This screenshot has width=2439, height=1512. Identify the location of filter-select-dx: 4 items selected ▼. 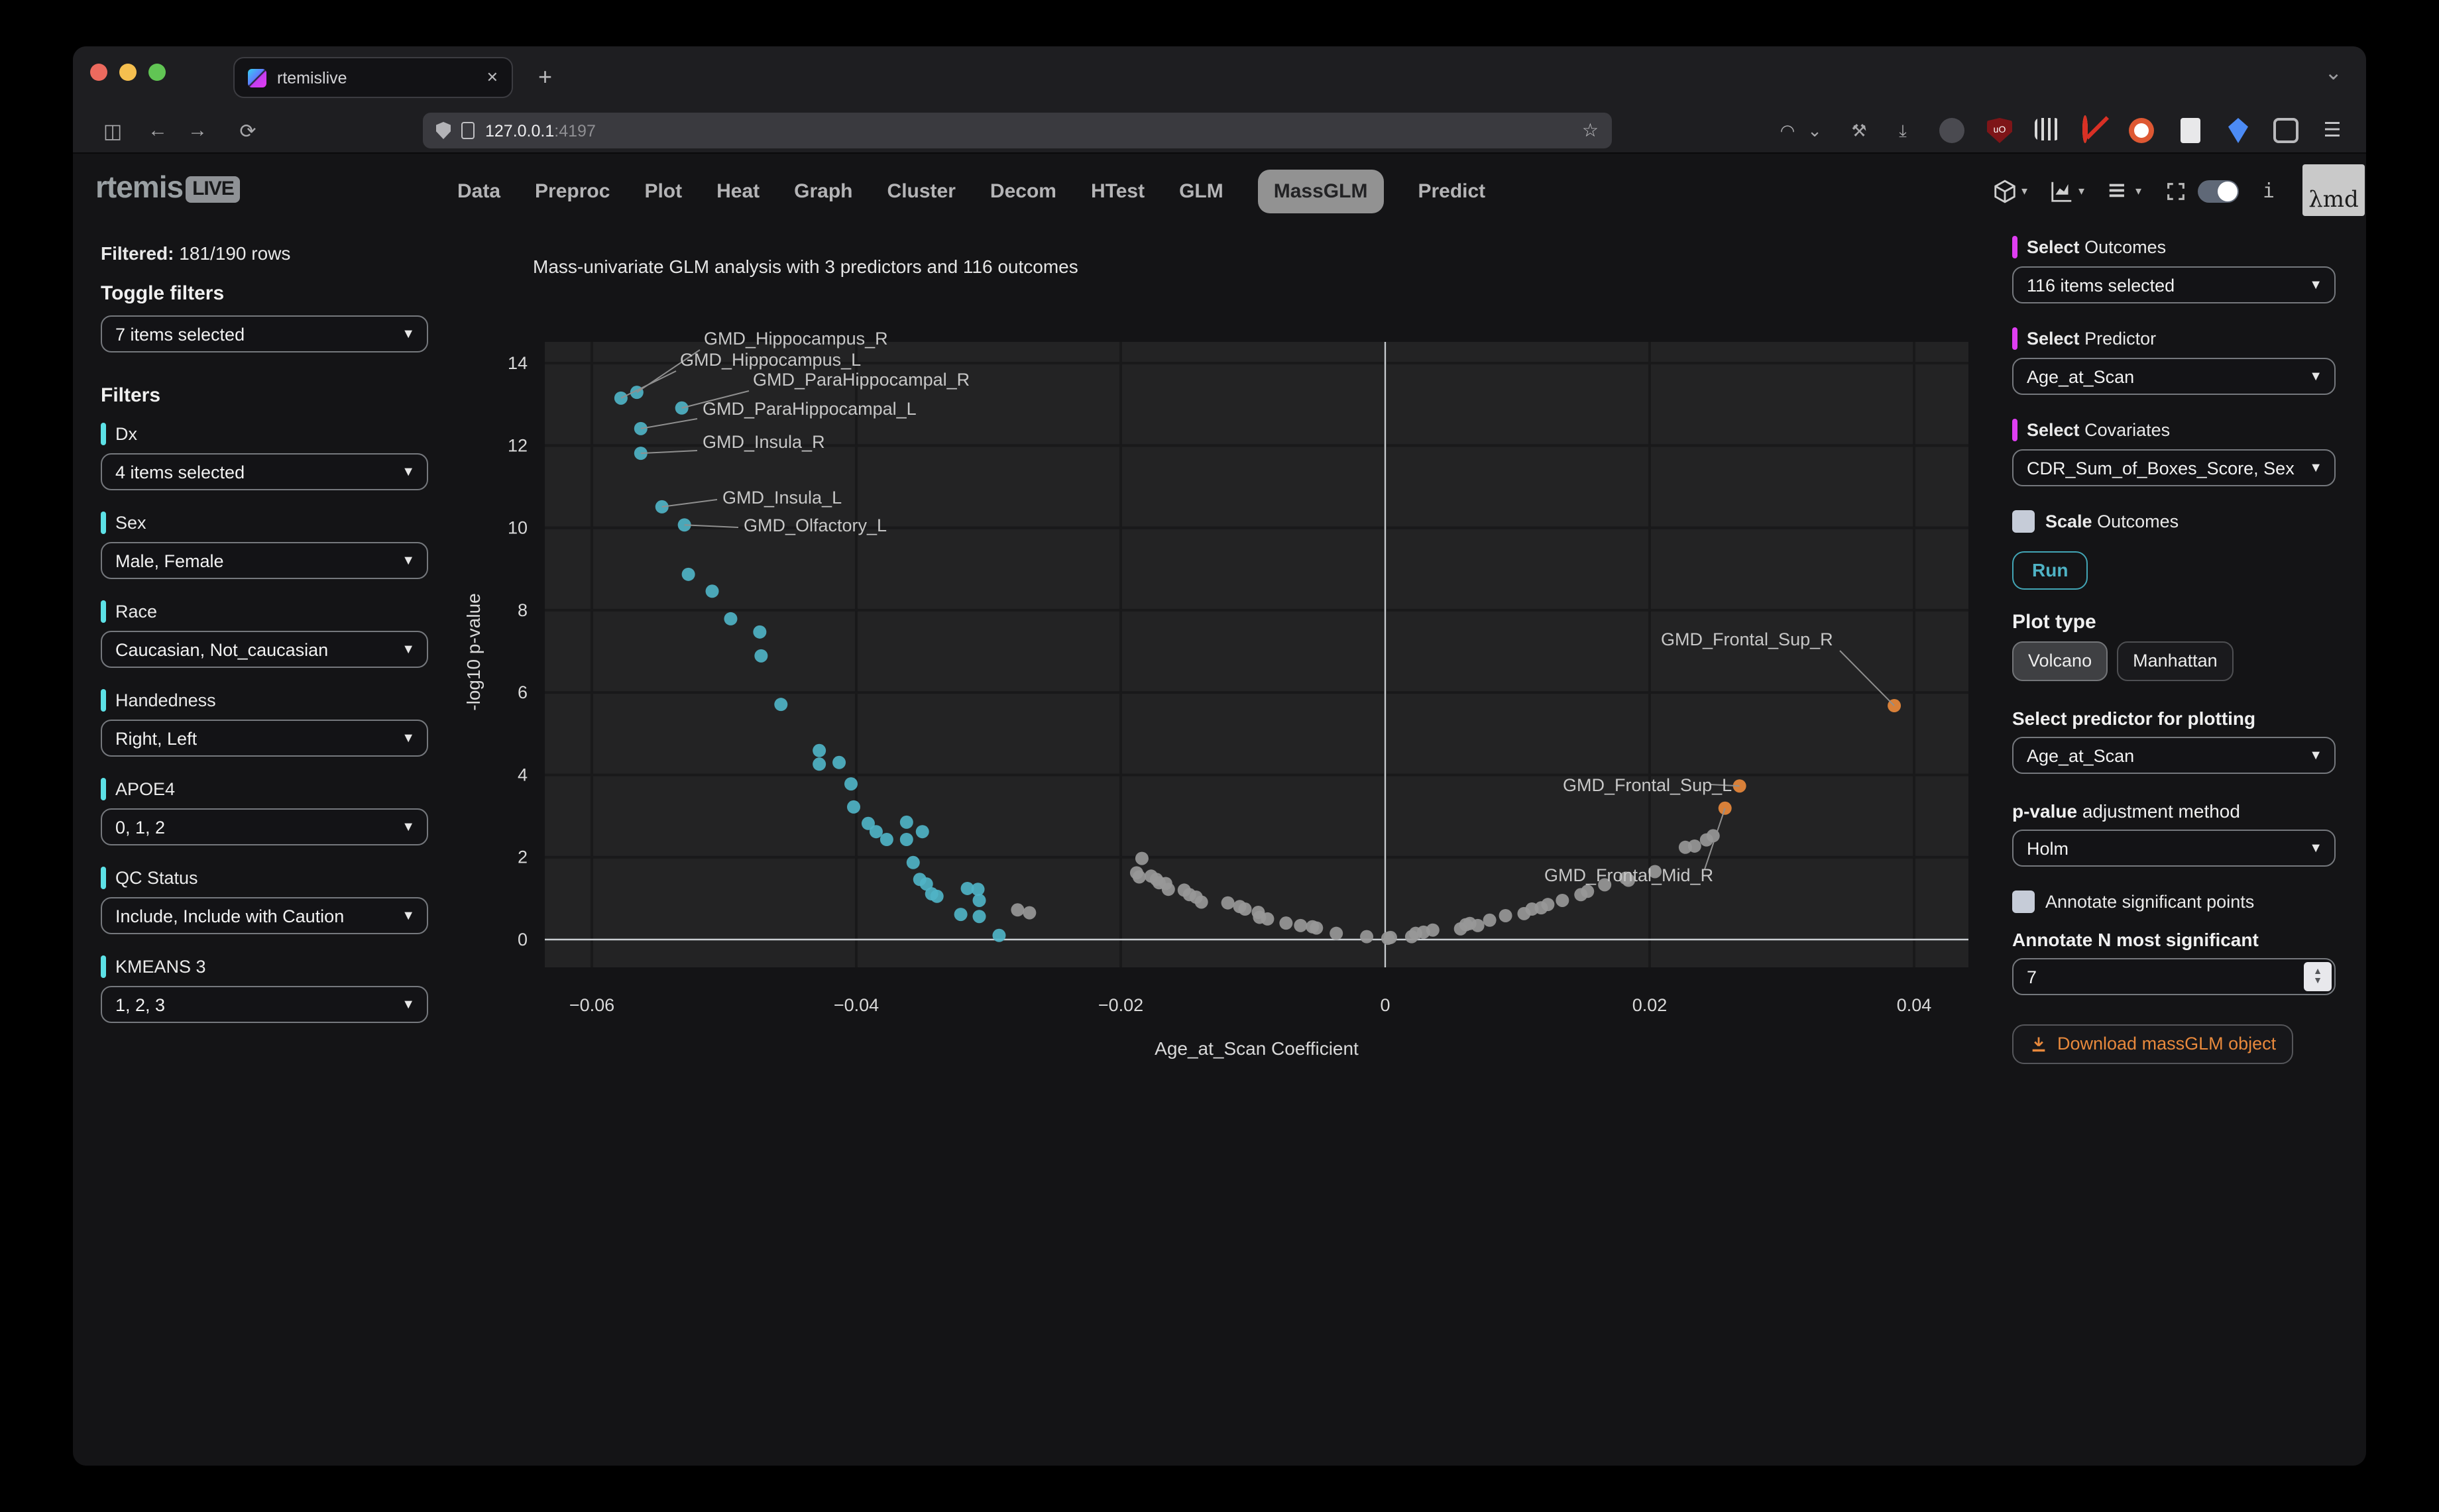
(264, 471).